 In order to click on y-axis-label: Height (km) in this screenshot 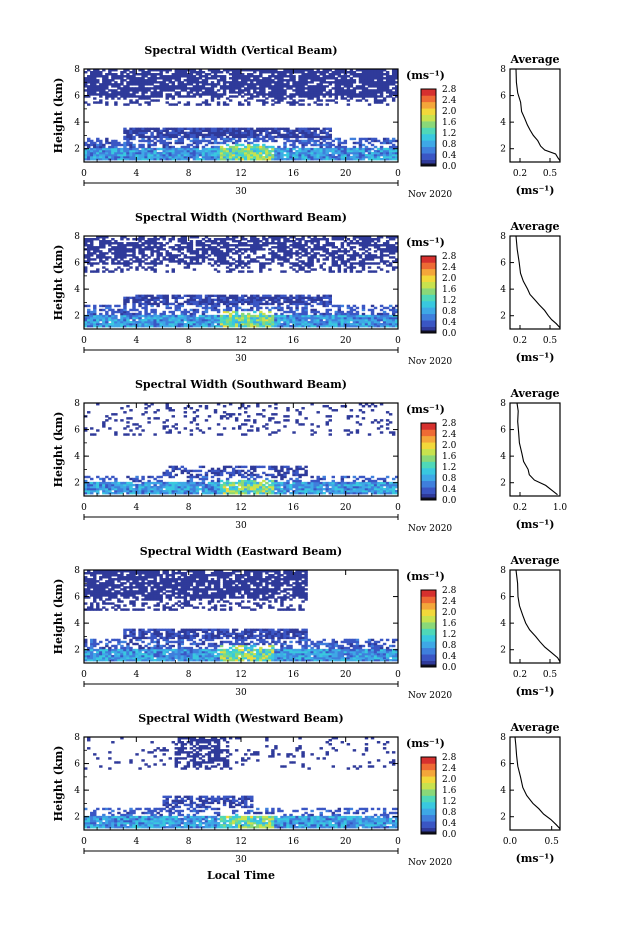, I will do `click(58, 116)`.